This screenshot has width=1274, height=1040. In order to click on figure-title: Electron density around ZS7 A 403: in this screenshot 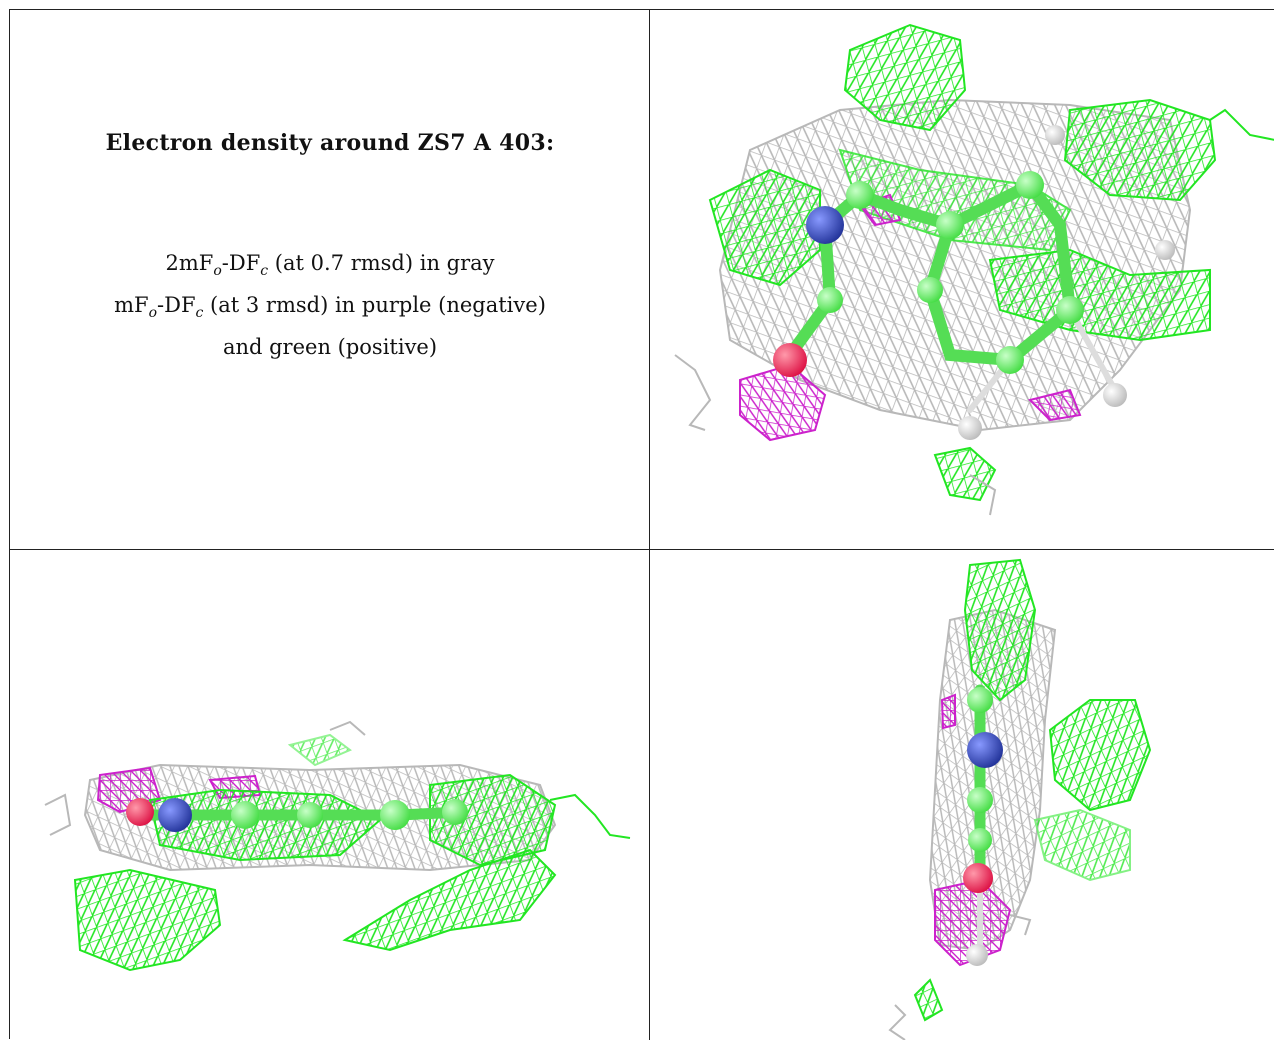, I will do `click(330, 143)`.